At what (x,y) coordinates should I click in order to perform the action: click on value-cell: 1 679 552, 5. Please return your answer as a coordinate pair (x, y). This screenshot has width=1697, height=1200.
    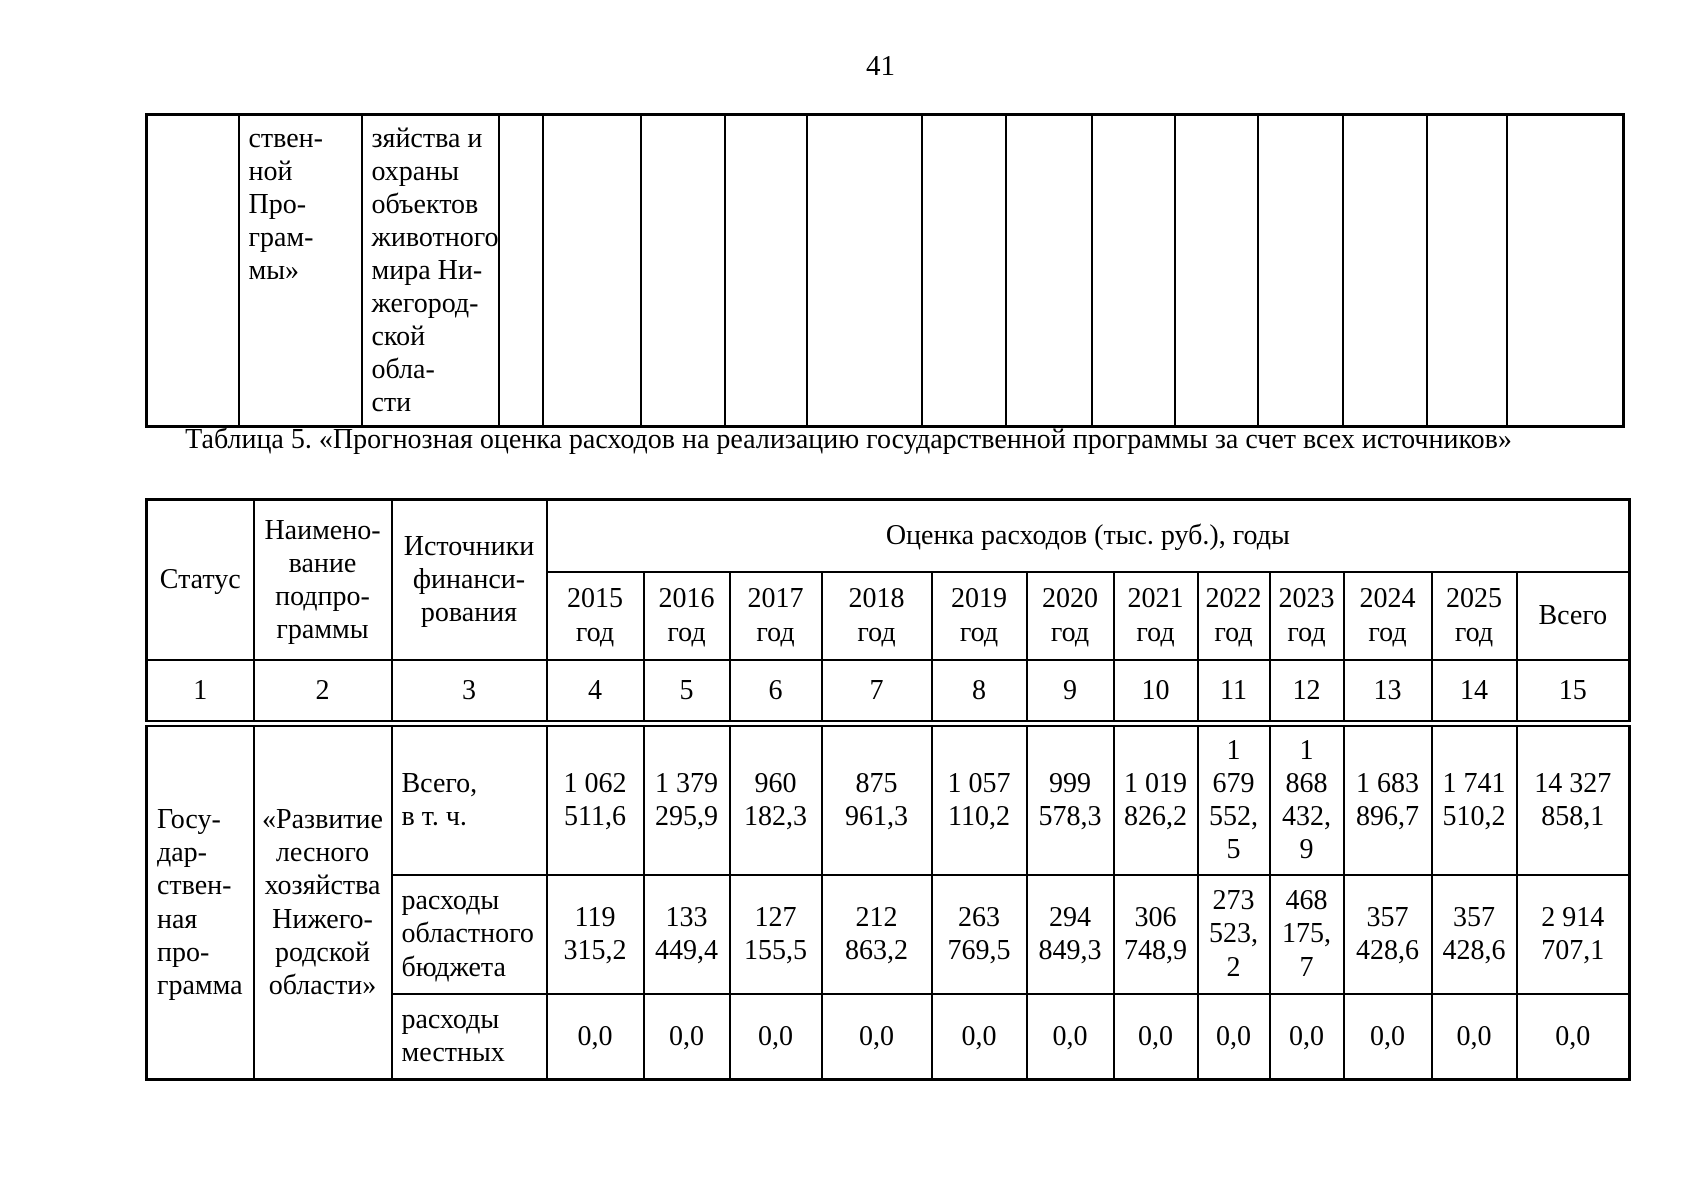
    Looking at the image, I should click on (1233, 799).